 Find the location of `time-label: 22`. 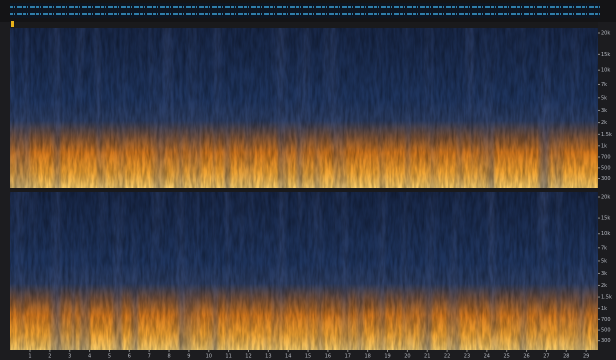

time-label: 22 is located at coordinates (447, 357).